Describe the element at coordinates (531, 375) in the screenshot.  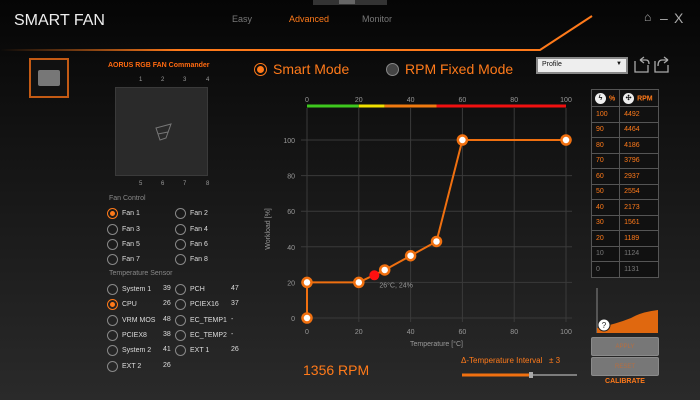
I see `slider-handle` at that location.